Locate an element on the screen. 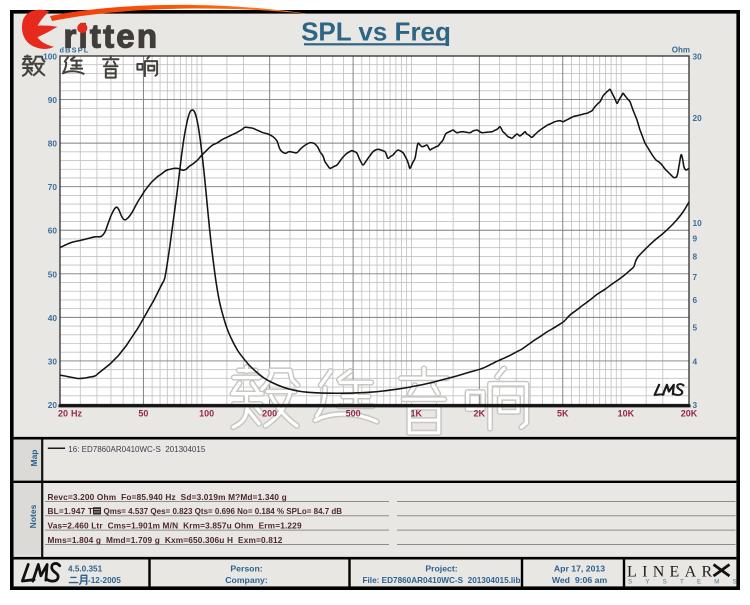 The height and width of the screenshot is (605, 750). svg-text: 4 is located at coordinates (695, 362).